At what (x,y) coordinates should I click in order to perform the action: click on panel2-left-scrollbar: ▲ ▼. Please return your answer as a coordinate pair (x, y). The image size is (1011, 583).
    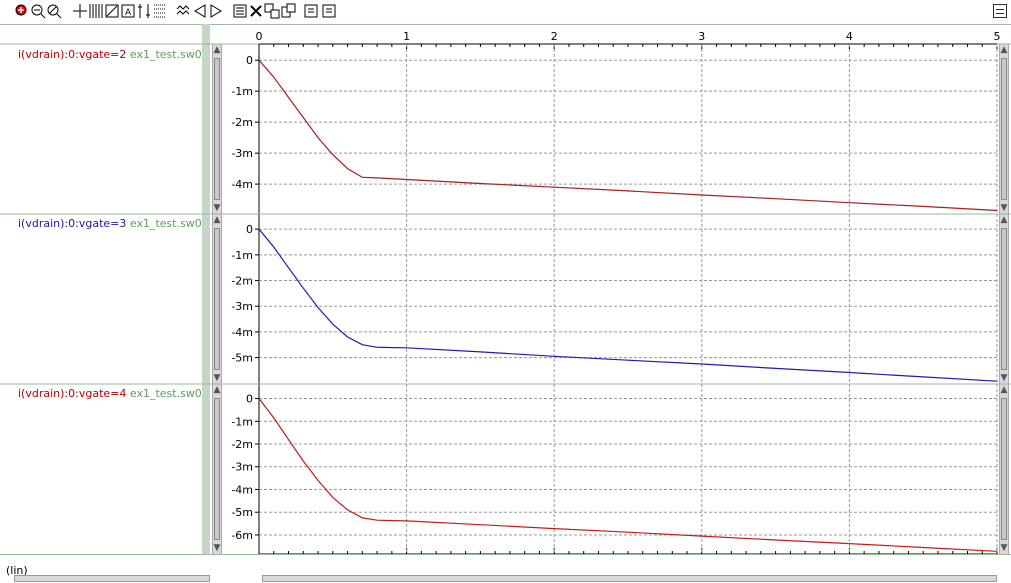
    Looking at the image, I should click on (217, 299).